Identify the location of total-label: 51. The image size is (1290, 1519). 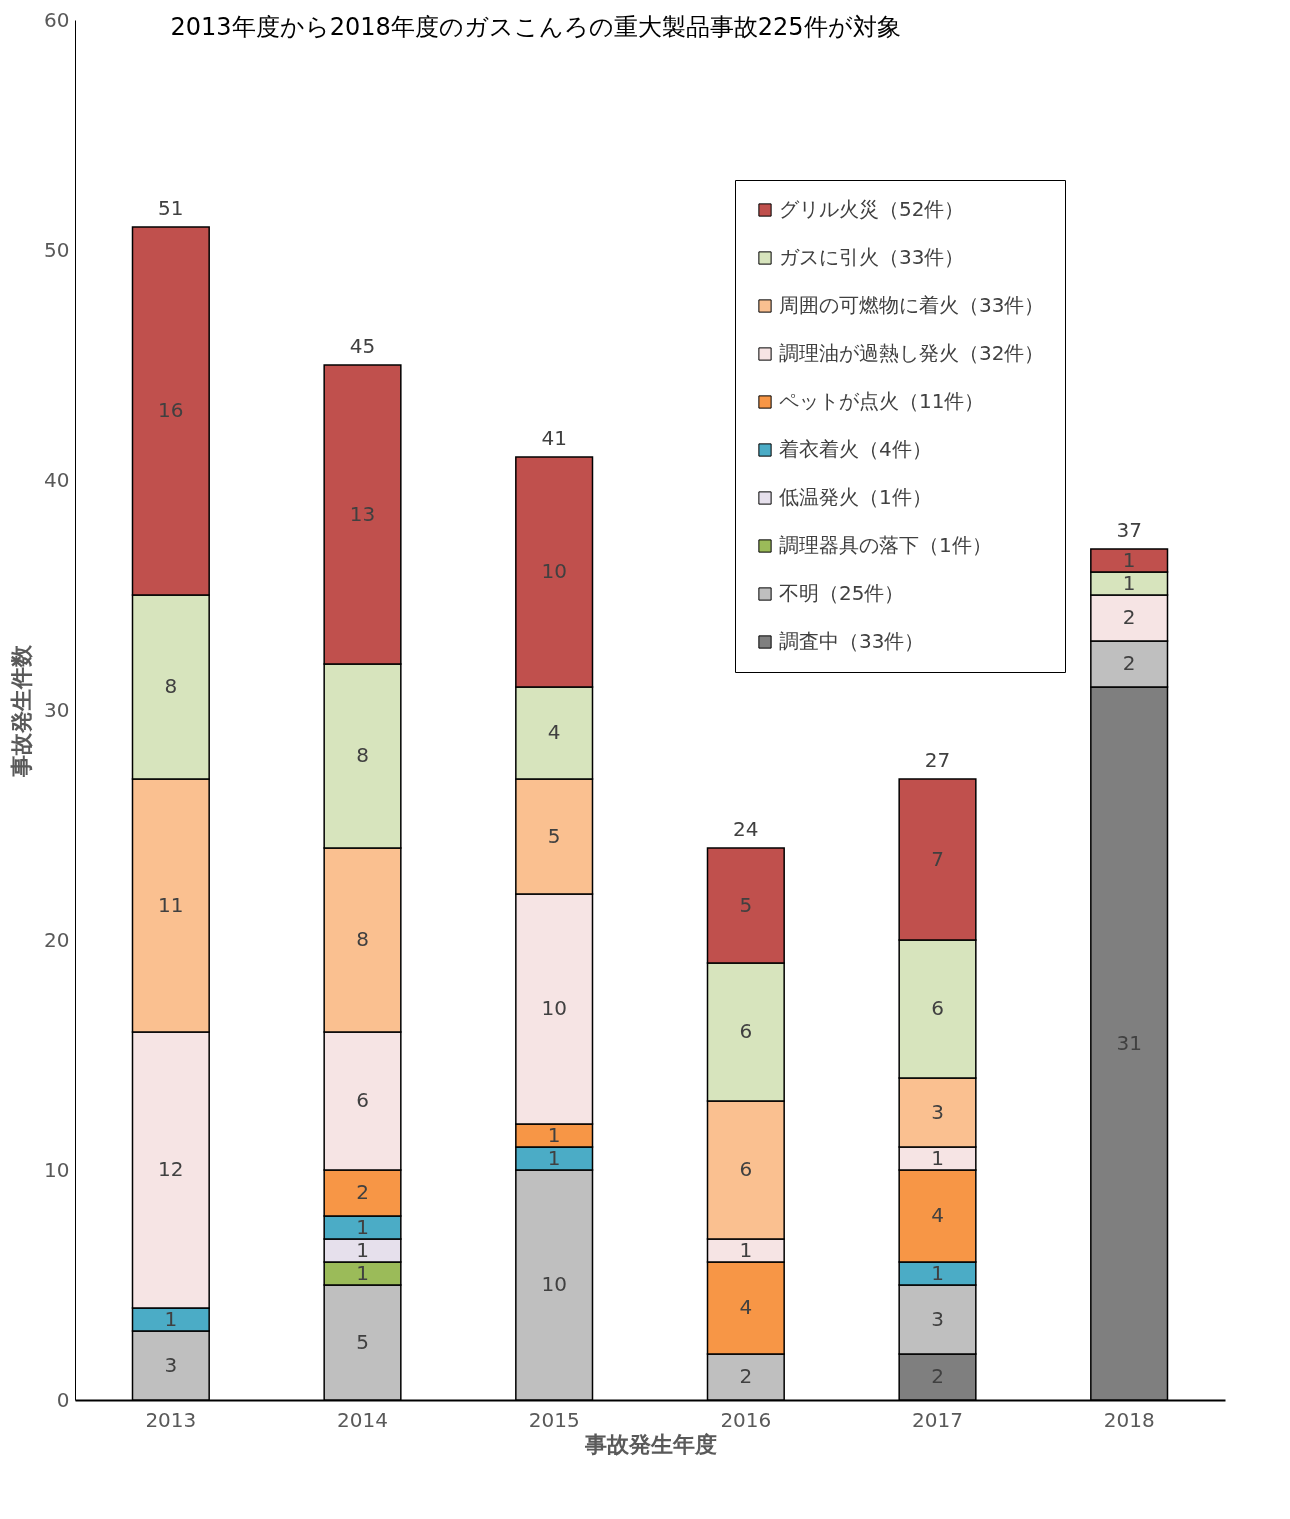
(171, 208).